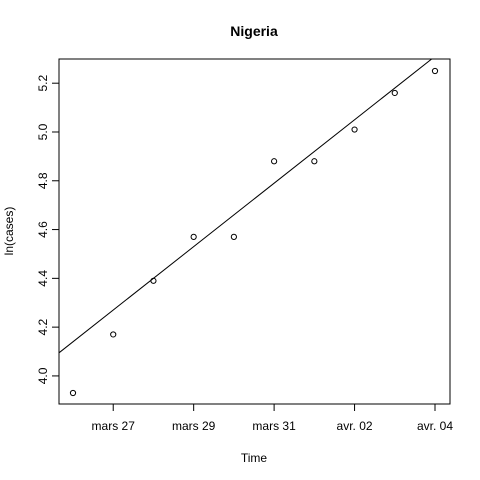 The image size is (480, 480). Describe the element at coordinates (43, 229) in the screenshot. I see `y-tick-label: 4.6` at that location.